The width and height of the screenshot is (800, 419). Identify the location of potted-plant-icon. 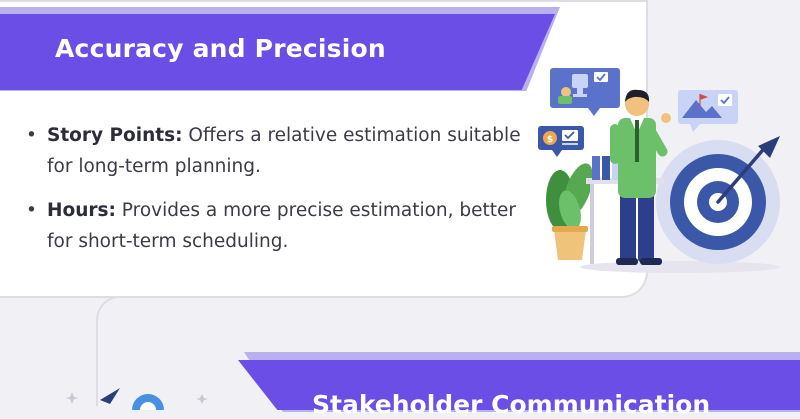
(569, 211).